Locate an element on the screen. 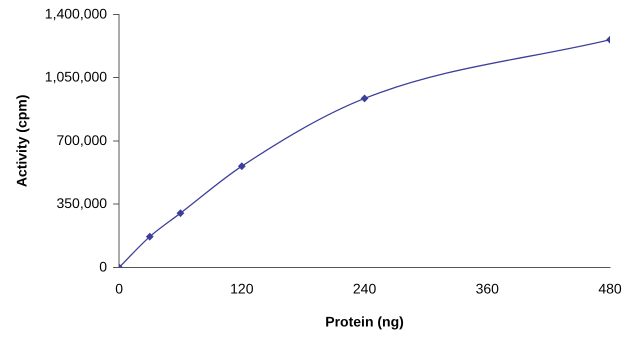 The height and width of the screenshot is (341, 640). y-tick-label: 1,400,000 is located at coordinates (76, 13).